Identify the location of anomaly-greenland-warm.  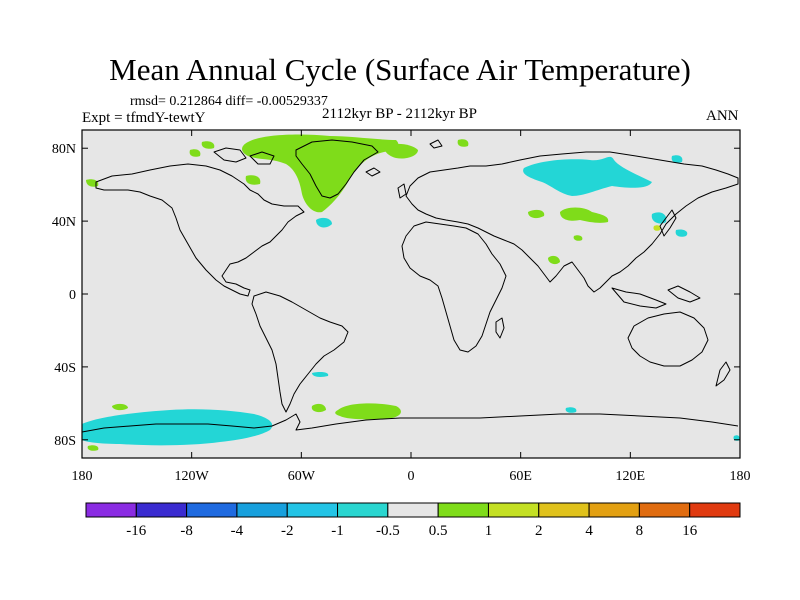
(320, 173).